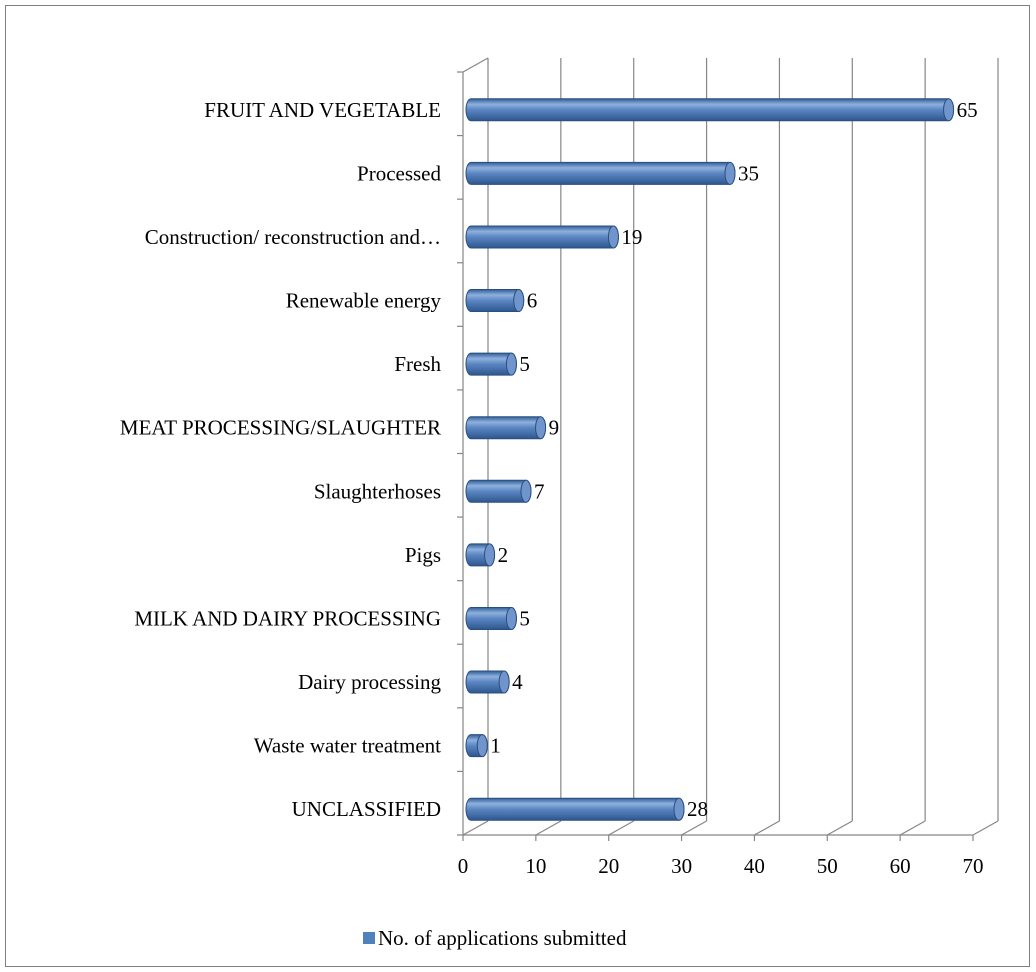  What do you see at coordinates (503, 555) in the screenshot?
I see `data-label: 2` at bounding box center [503, 555].